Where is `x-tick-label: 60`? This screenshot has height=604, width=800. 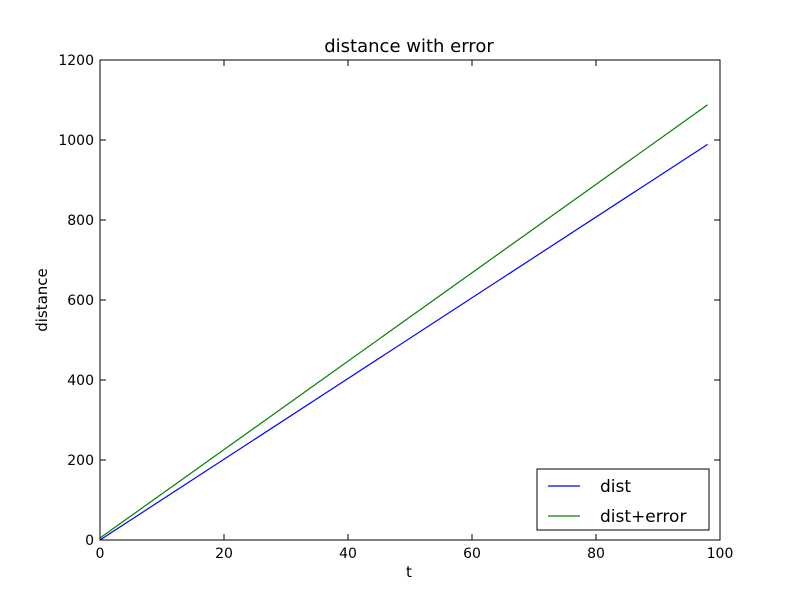 x-tick-label: 60 is located at coordinates (472, 554).